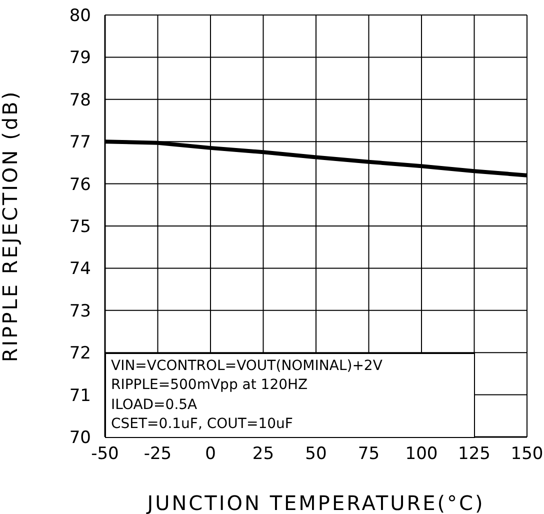 This screenshot has height=514, width=544. What do you see at coordinates (80, 354) in the screenshot?
I see `y-tick-label: 72` at bounding box center [80, 354].